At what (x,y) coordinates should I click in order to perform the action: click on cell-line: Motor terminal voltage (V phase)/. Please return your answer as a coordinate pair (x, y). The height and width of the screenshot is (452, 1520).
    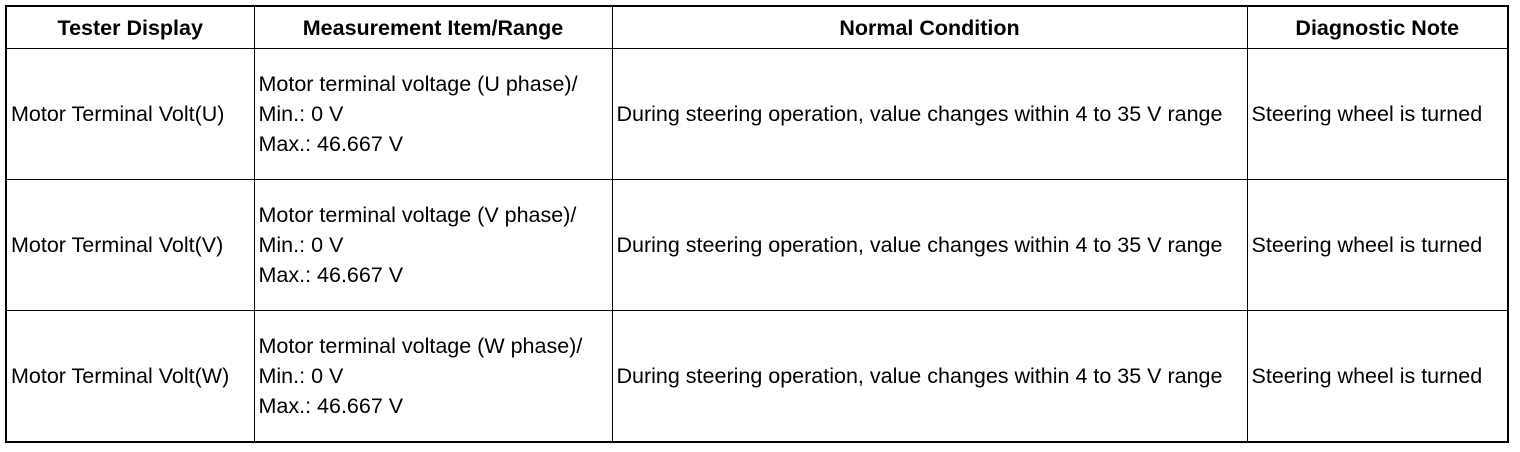
    Looking at the image, I should click on (417, 215).